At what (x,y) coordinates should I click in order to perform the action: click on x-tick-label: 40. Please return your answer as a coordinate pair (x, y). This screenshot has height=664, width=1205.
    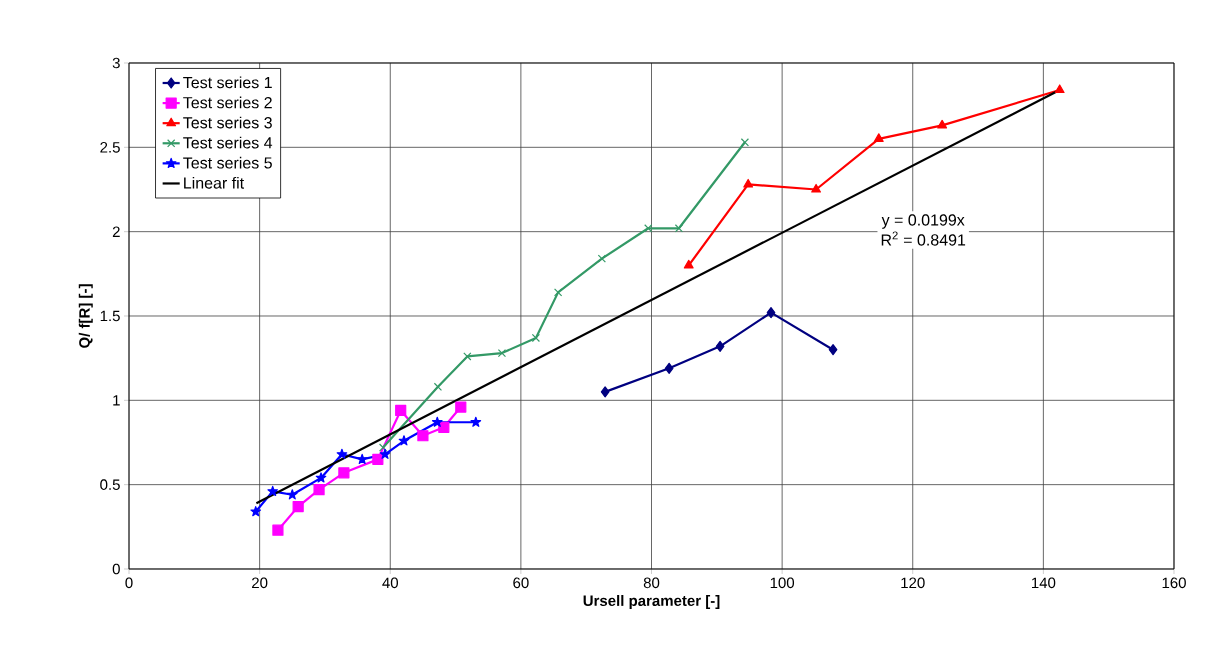
    Looking at the image, I should click on (390, 583).